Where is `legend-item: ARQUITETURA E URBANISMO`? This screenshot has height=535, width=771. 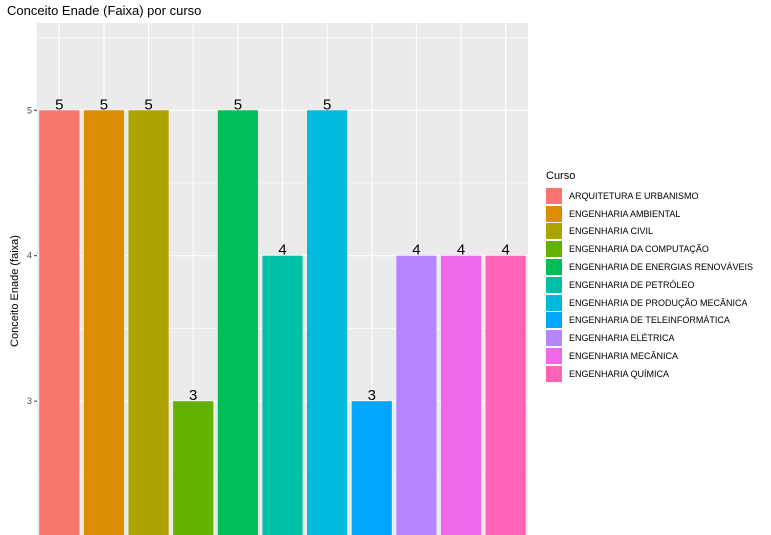 legend-item: ARQUITETURA E URBANISMO is located at coordinates (649, 196).